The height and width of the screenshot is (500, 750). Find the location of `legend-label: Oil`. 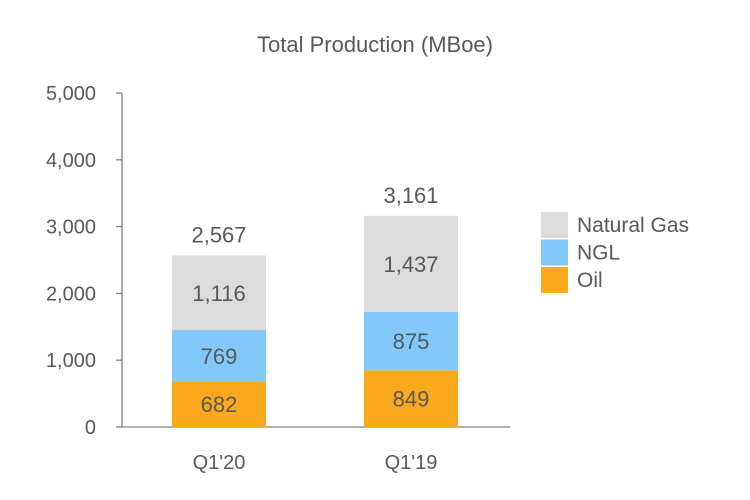

legend-label: Oil is located at coordinates (590, 280).